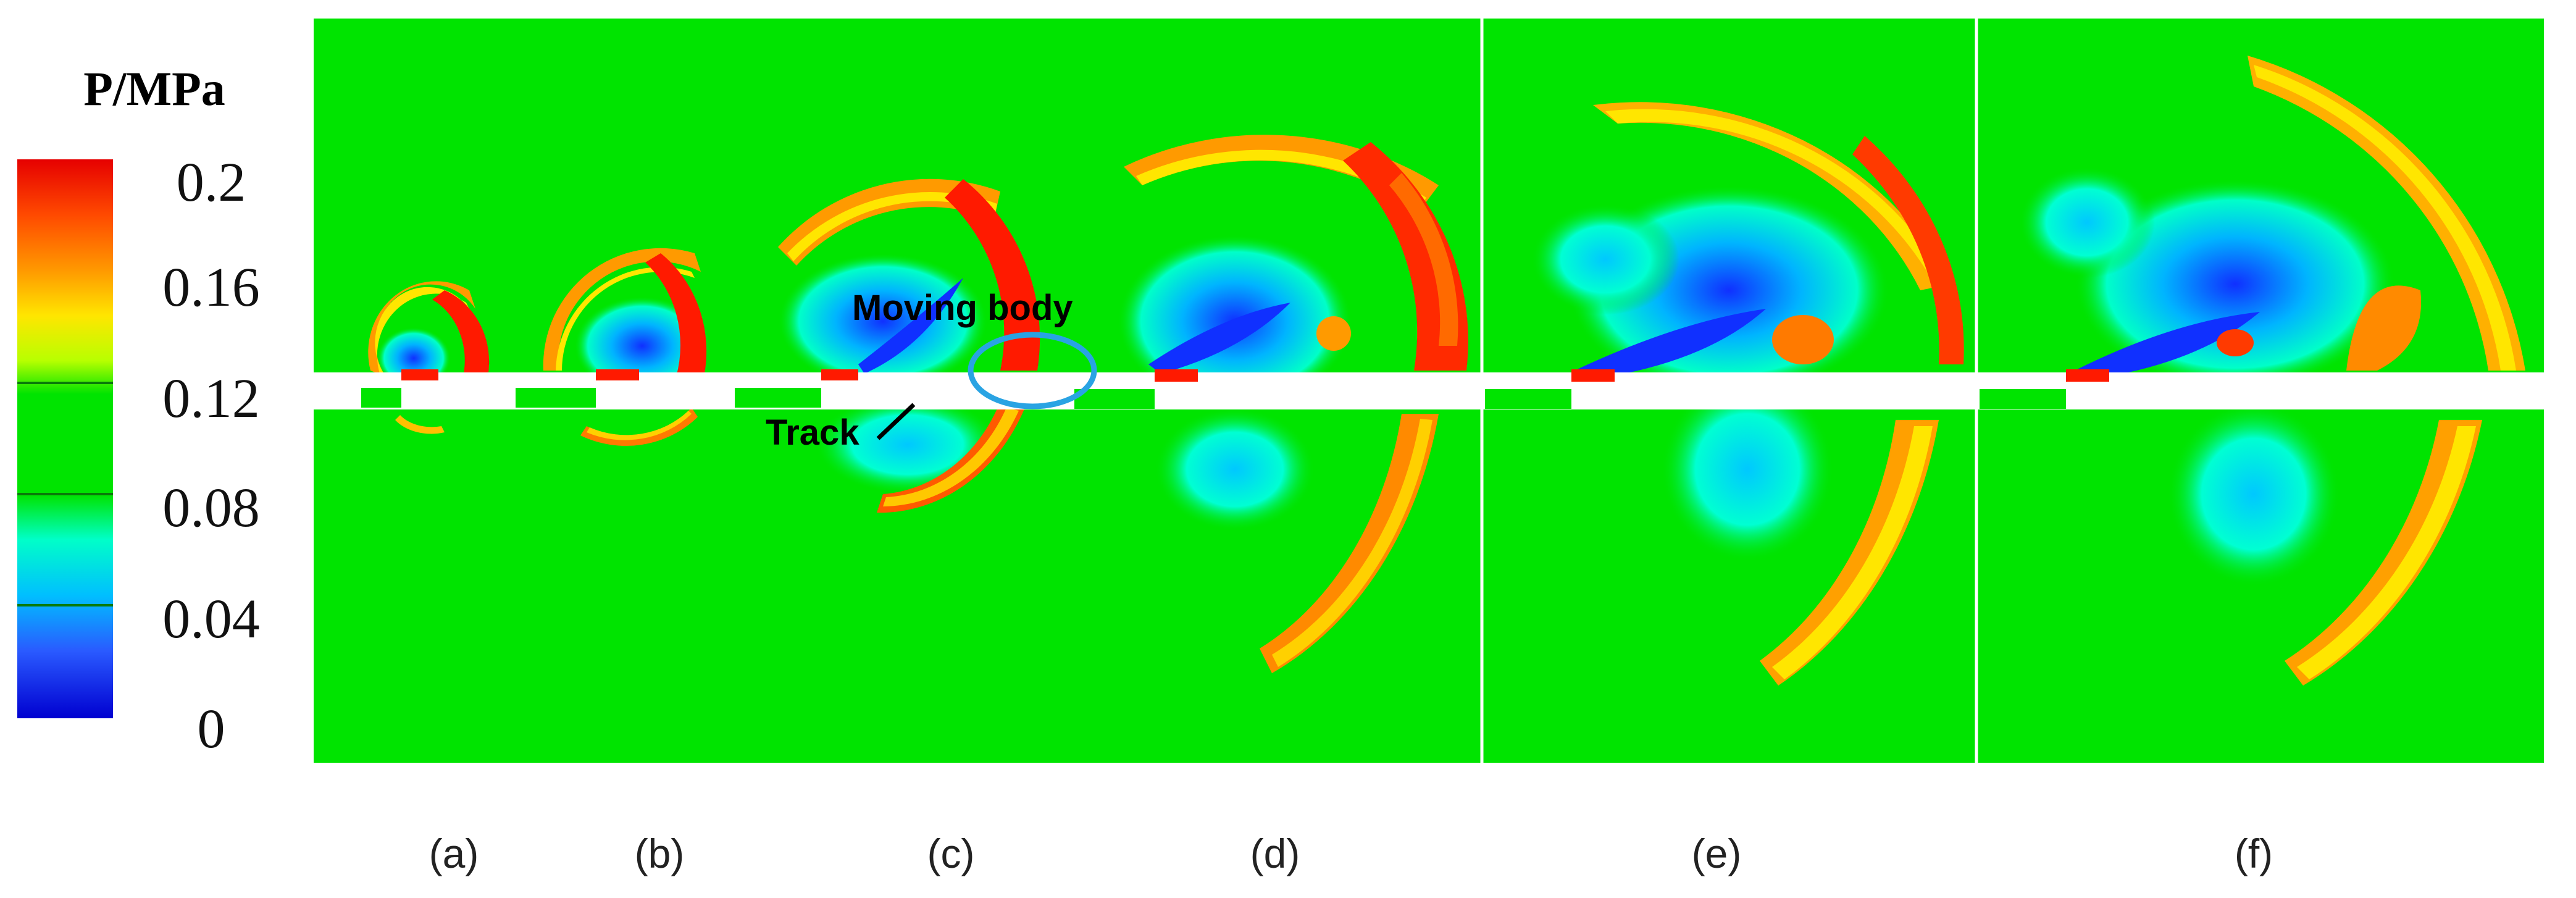  What do you see at coordinates (138, 411) in the screenshot?
I see `color-legend: P/MPa 0.2 0.16 0.12 0.08 0.04 0` at bounding box center [138, 411].